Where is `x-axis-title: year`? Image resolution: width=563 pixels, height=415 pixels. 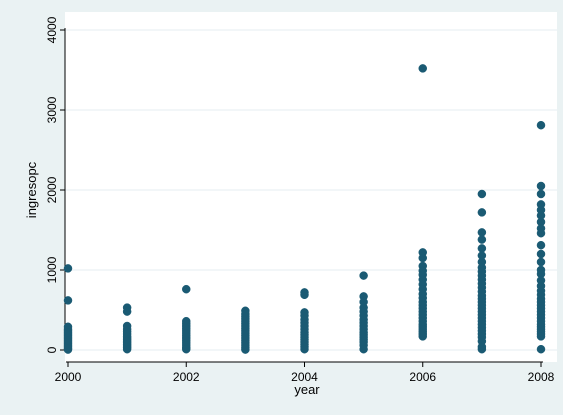
x-axis-title: year is located at coordinates (307, 389).